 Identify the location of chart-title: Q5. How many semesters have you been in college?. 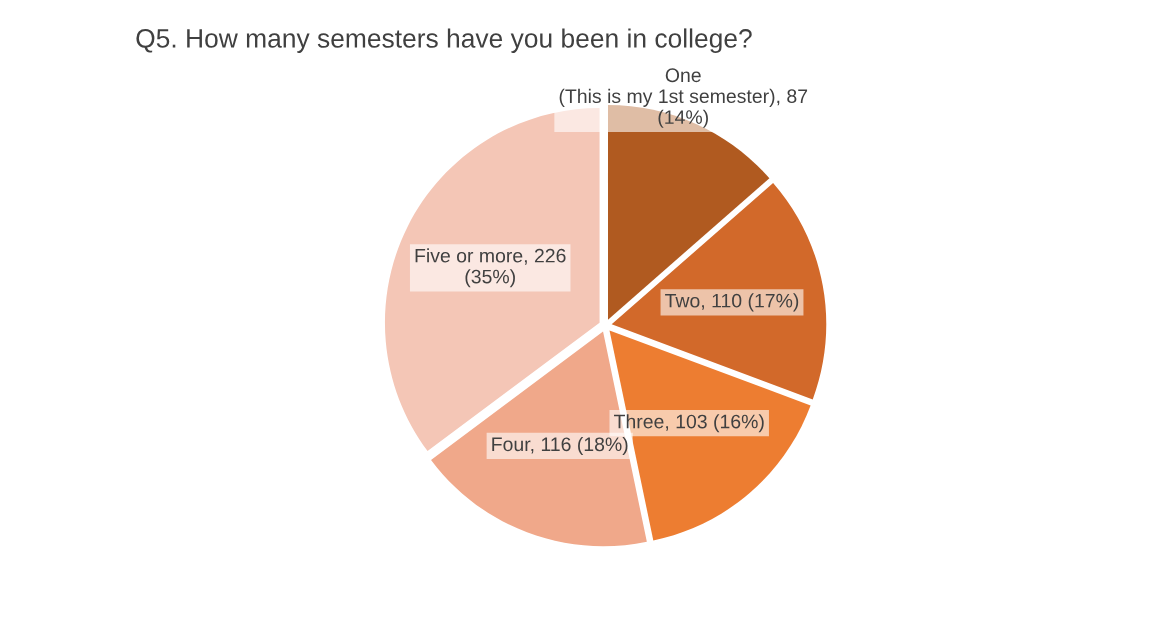
(444, 40).